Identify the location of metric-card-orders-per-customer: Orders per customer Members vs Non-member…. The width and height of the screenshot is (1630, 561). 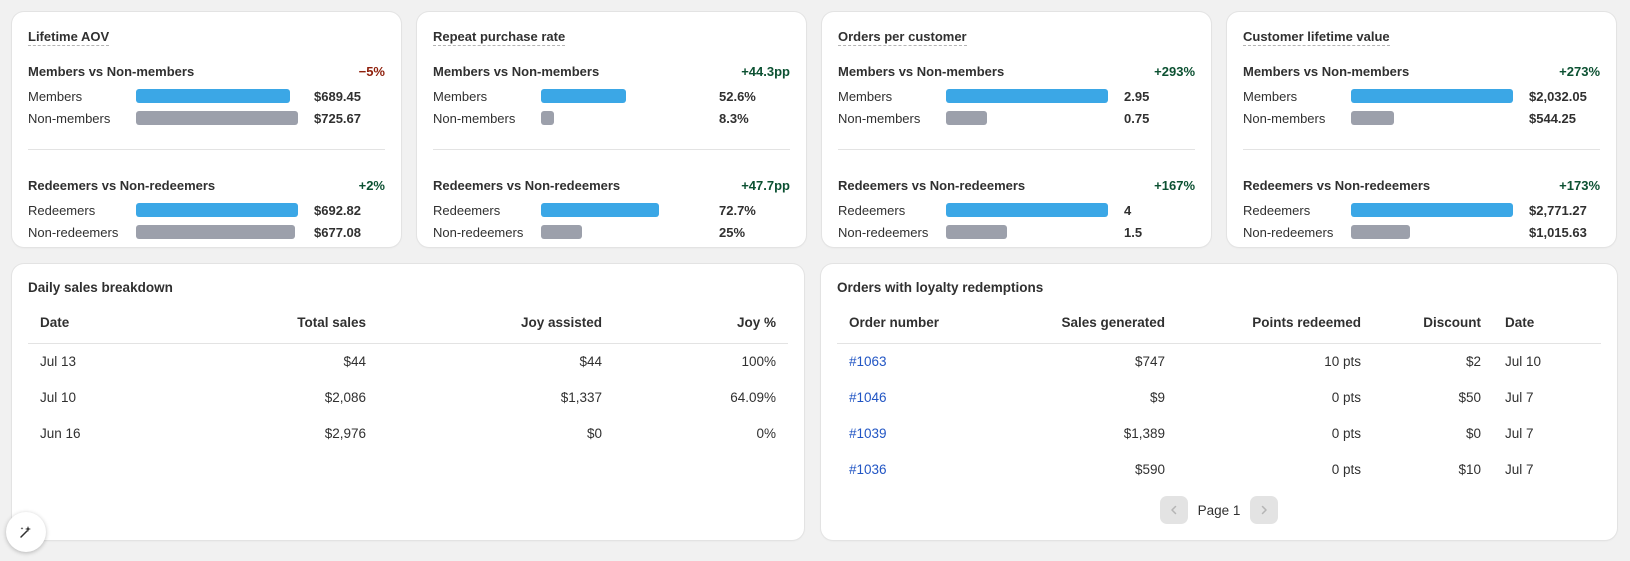
(1016, 129).